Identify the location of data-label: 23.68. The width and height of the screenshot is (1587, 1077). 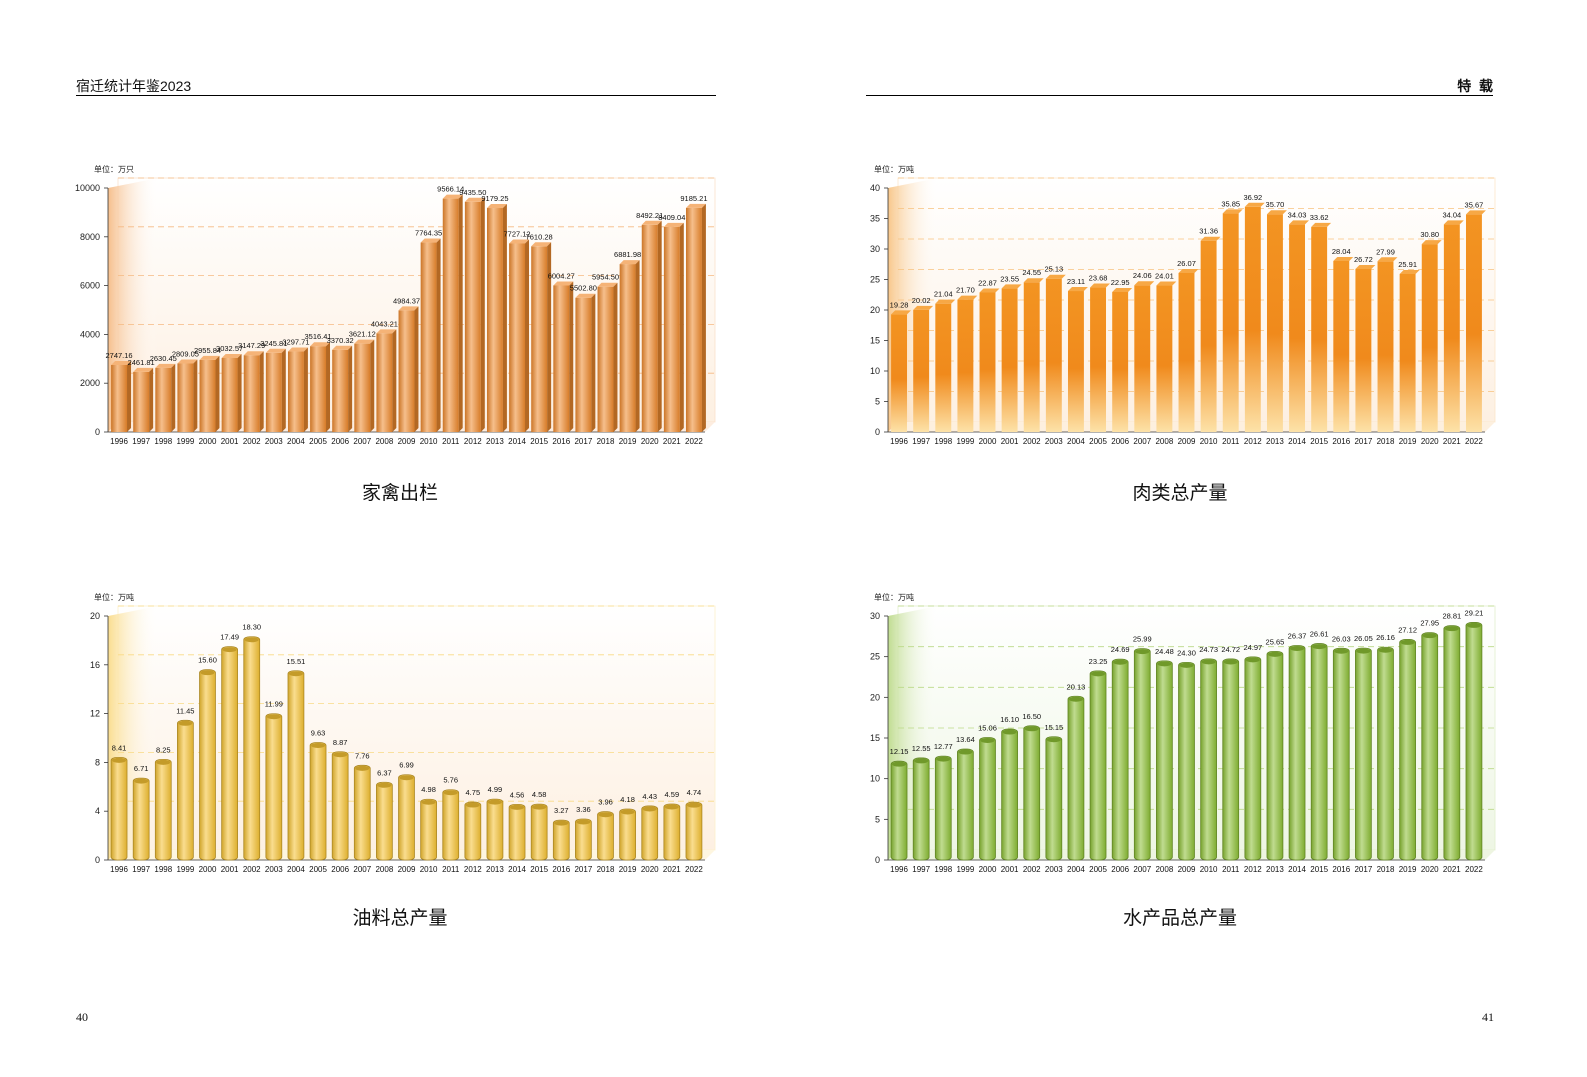
(1098, 278).